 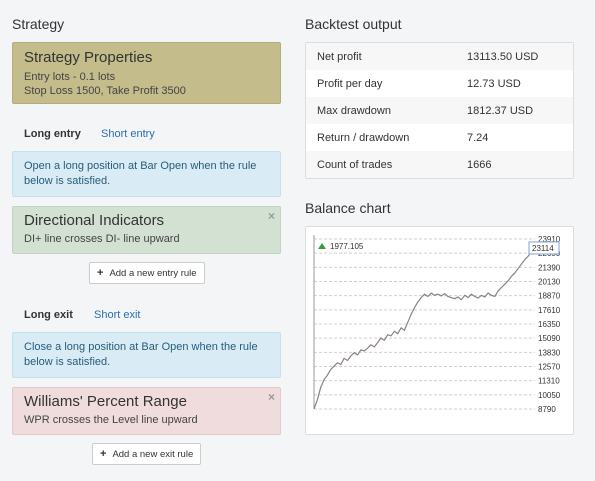 What do you see at coordinates (439, 137) in the screenshot?
I see `table-row: Return / drawdown 7.24` at bounding box center [439, 137].